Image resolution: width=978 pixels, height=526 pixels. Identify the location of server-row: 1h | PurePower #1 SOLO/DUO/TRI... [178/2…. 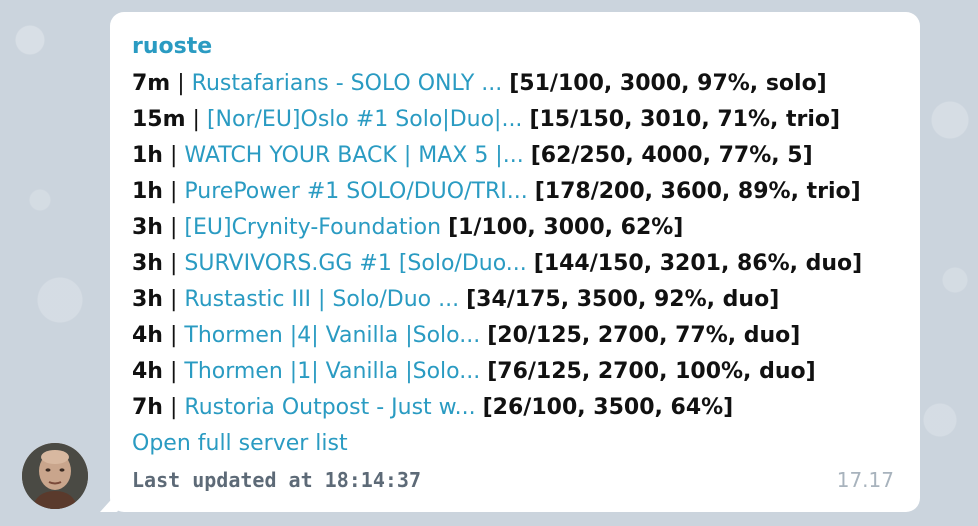
(515, 192).